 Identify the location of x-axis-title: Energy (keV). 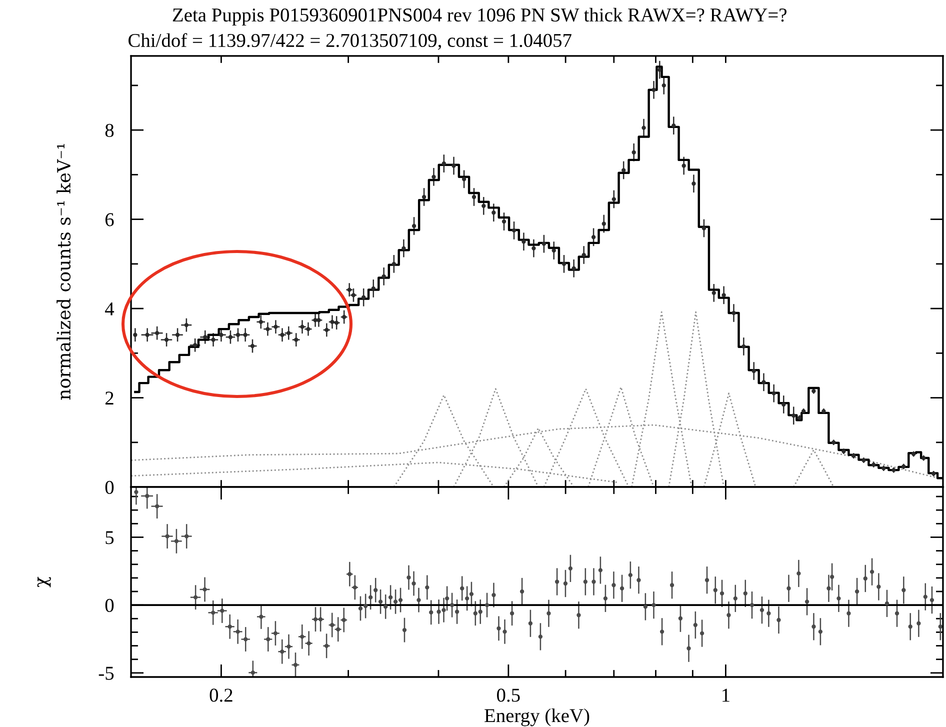
(537, 717).